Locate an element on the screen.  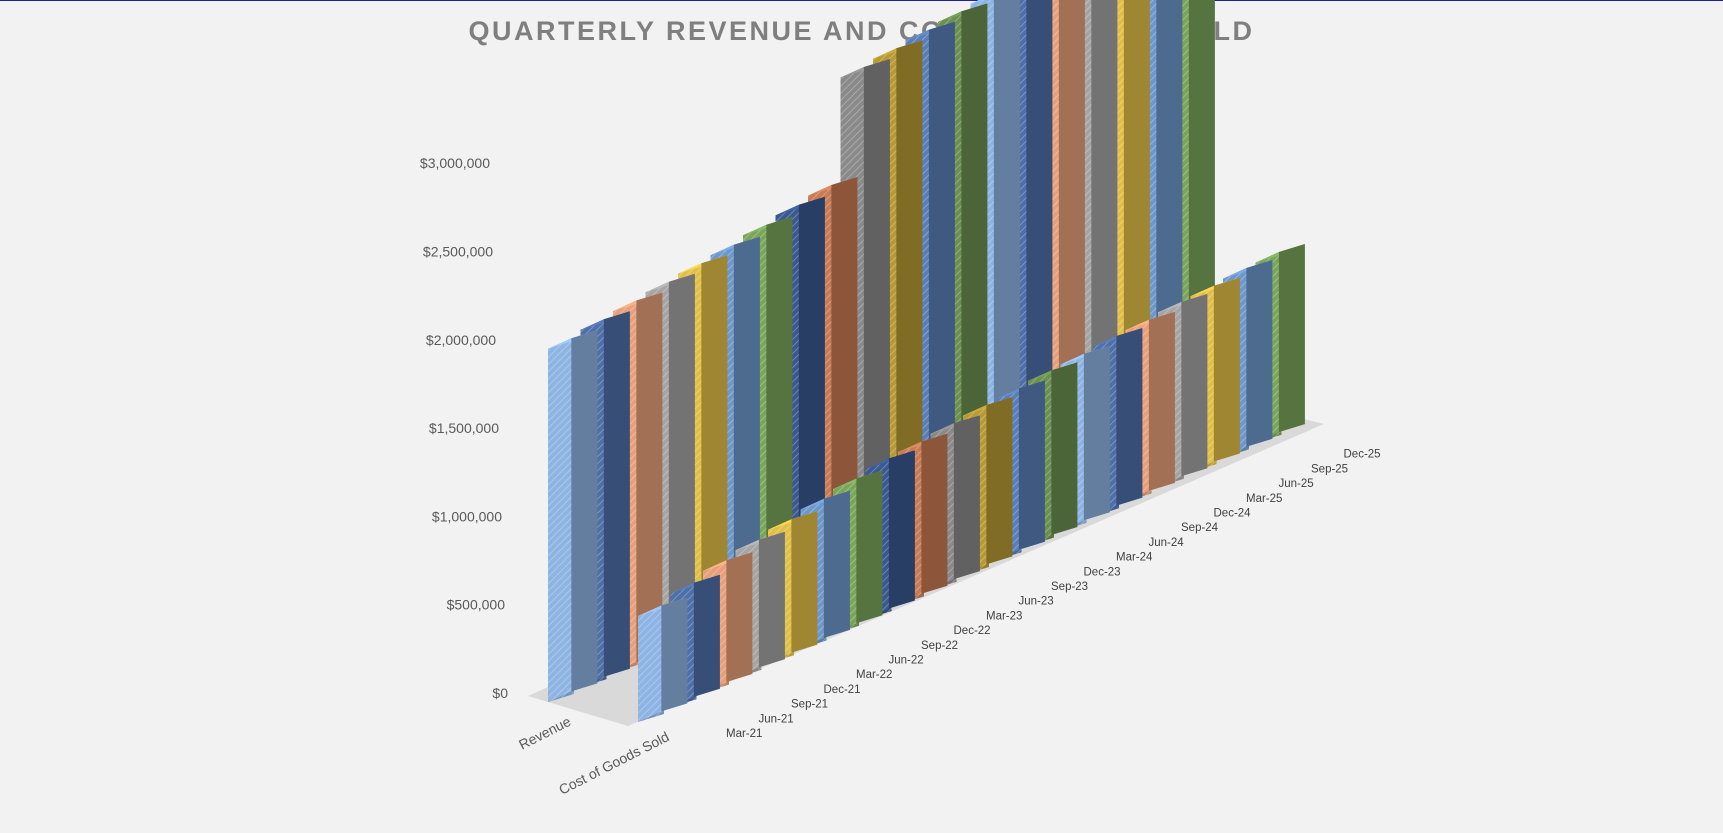
series-label: Cost of Goods Sold is located at coordinates (613, 762).